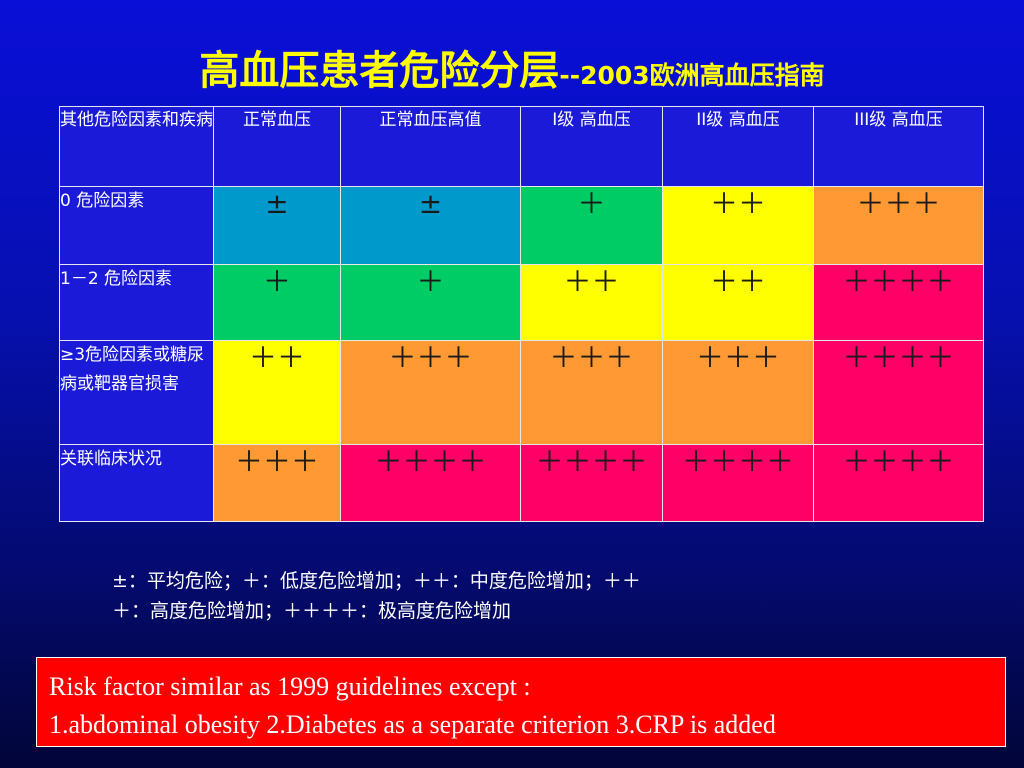  What do you see at coordinates (376, 581) in the screenshot?
I see `legend-line: ±：平均危险；＋：低度危险增加；＋＋：中度危险增加；＋＋` at bounding box center [376, 581].